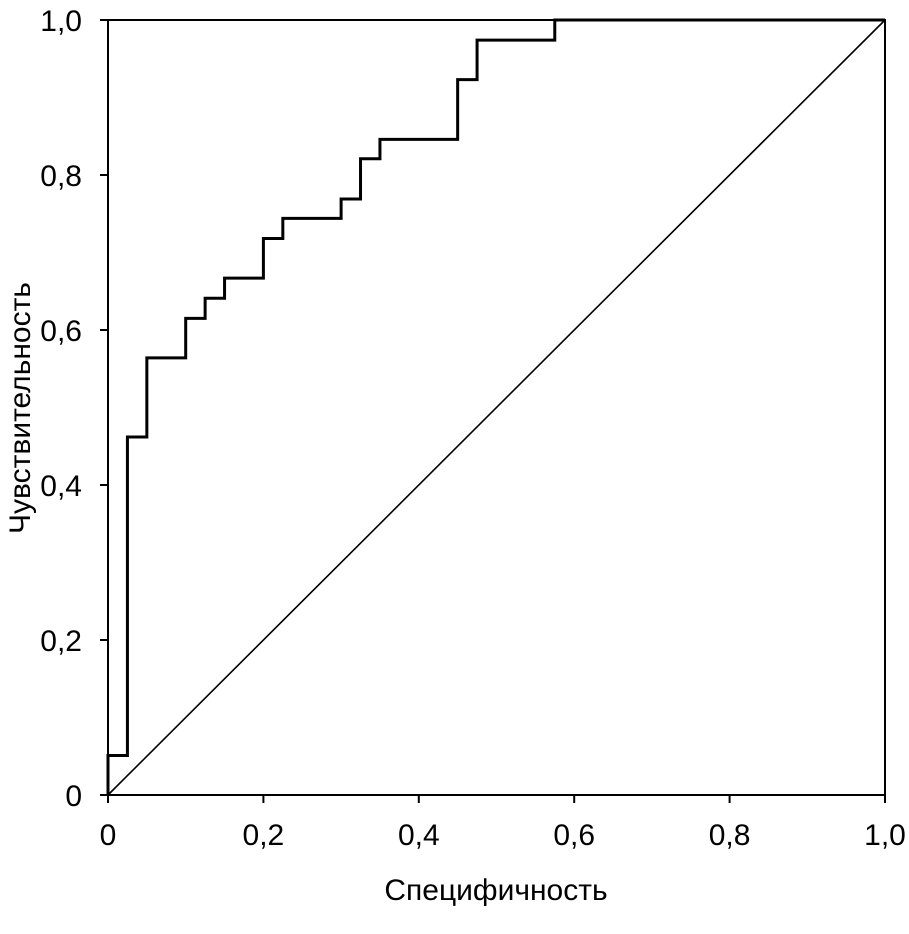 This screenshot has width=909, height=934. What do you see at coordinates (61, 21) in the screenshot?
I see `y-tick-label: 1,0` at bounding box center [61, 21].